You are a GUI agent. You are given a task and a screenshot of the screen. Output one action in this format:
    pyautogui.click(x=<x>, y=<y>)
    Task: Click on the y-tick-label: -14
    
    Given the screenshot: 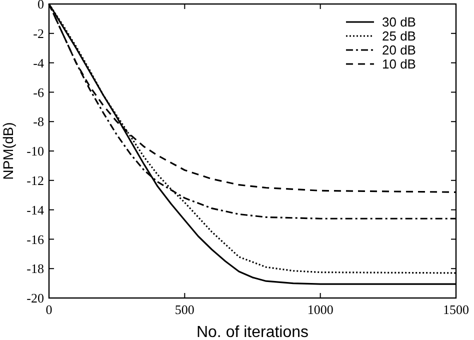 What is the action you would take?
    pyautogui.click(x=35, y=210)
    